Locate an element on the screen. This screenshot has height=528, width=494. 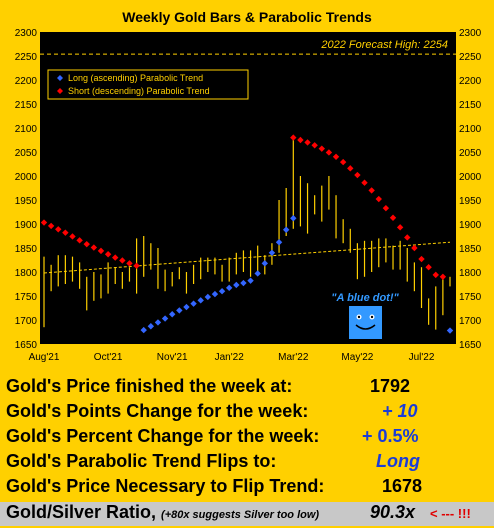
forecast-label: 2022 Forecast High: 2254 is located at coordinates (384, 45).